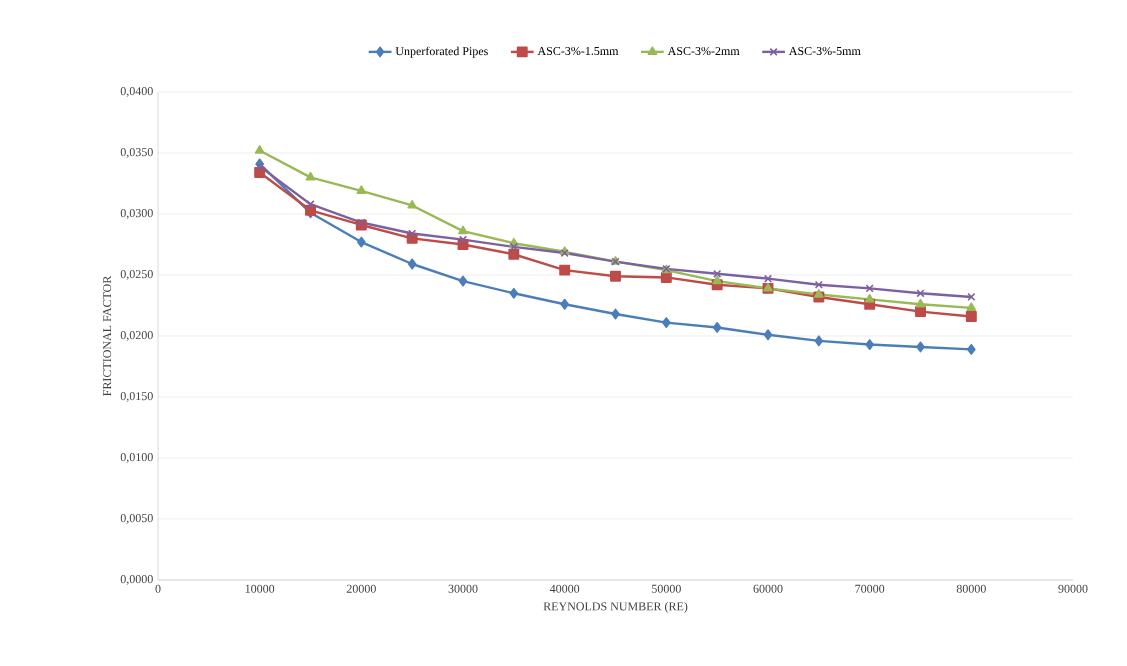  I want to click on x-tick-label: 10000, so click(260, 588).